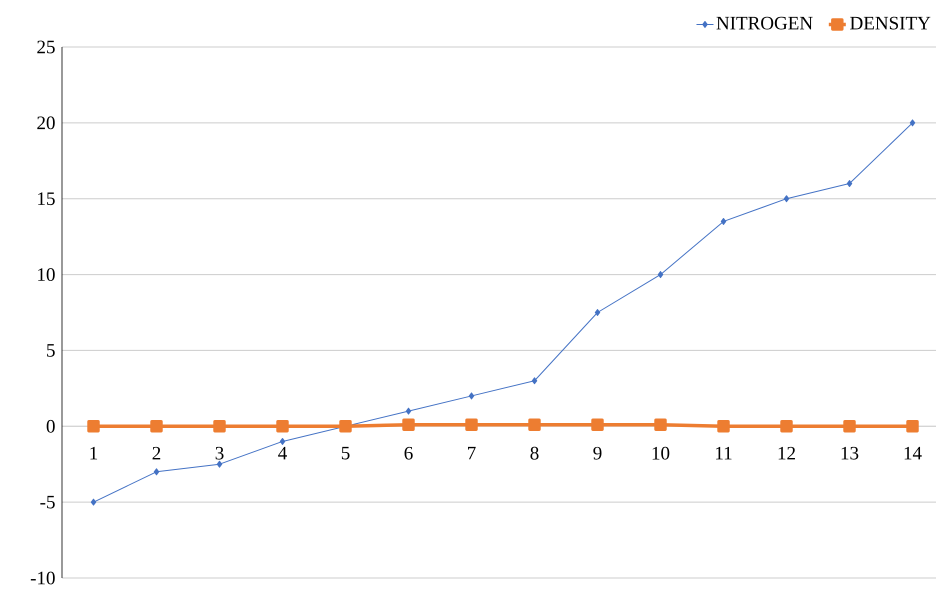  I want to click on x-tick-label: 4, so click(282, 453).